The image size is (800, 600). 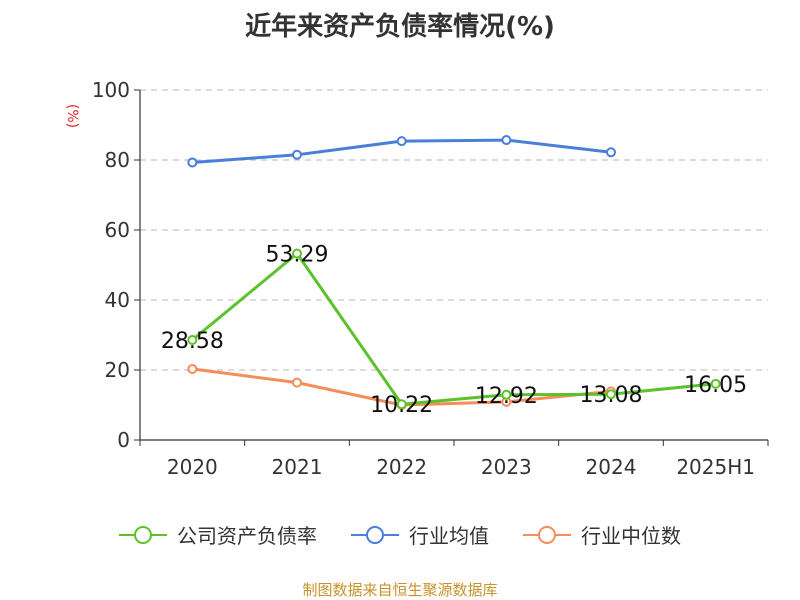 I want to click on legend: 公司资产负债率 行业均值 行业中位数, so click(x=400, y=534).